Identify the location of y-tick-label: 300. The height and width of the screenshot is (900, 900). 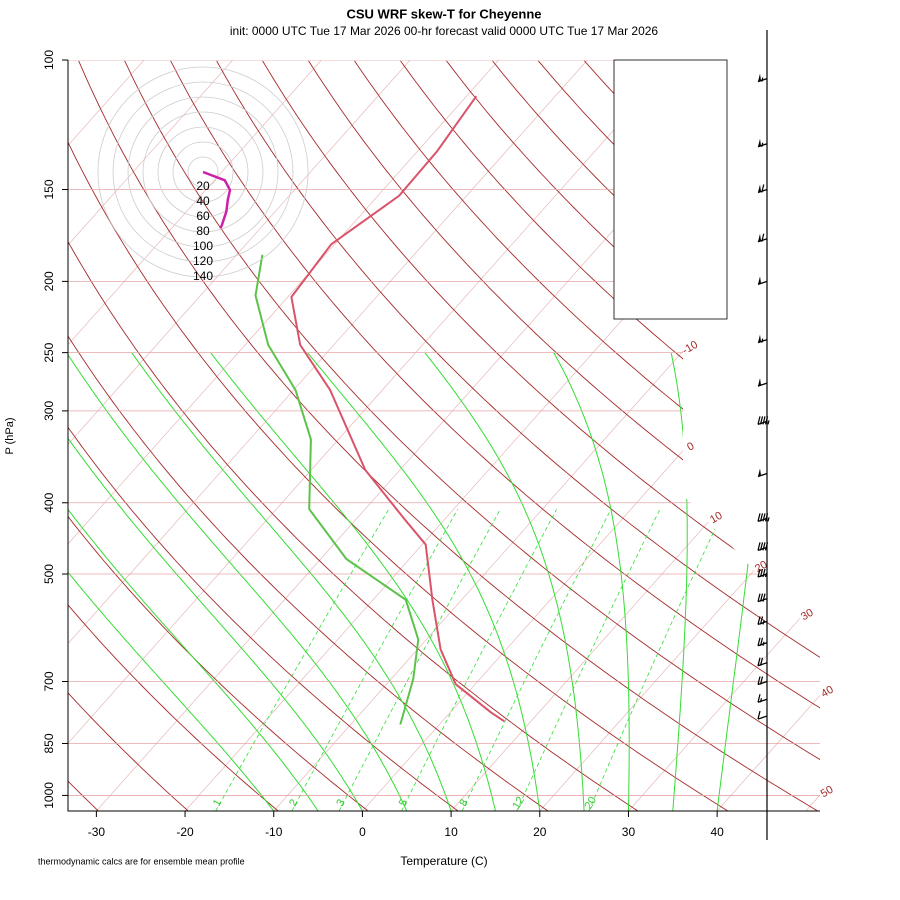
(49, 411).